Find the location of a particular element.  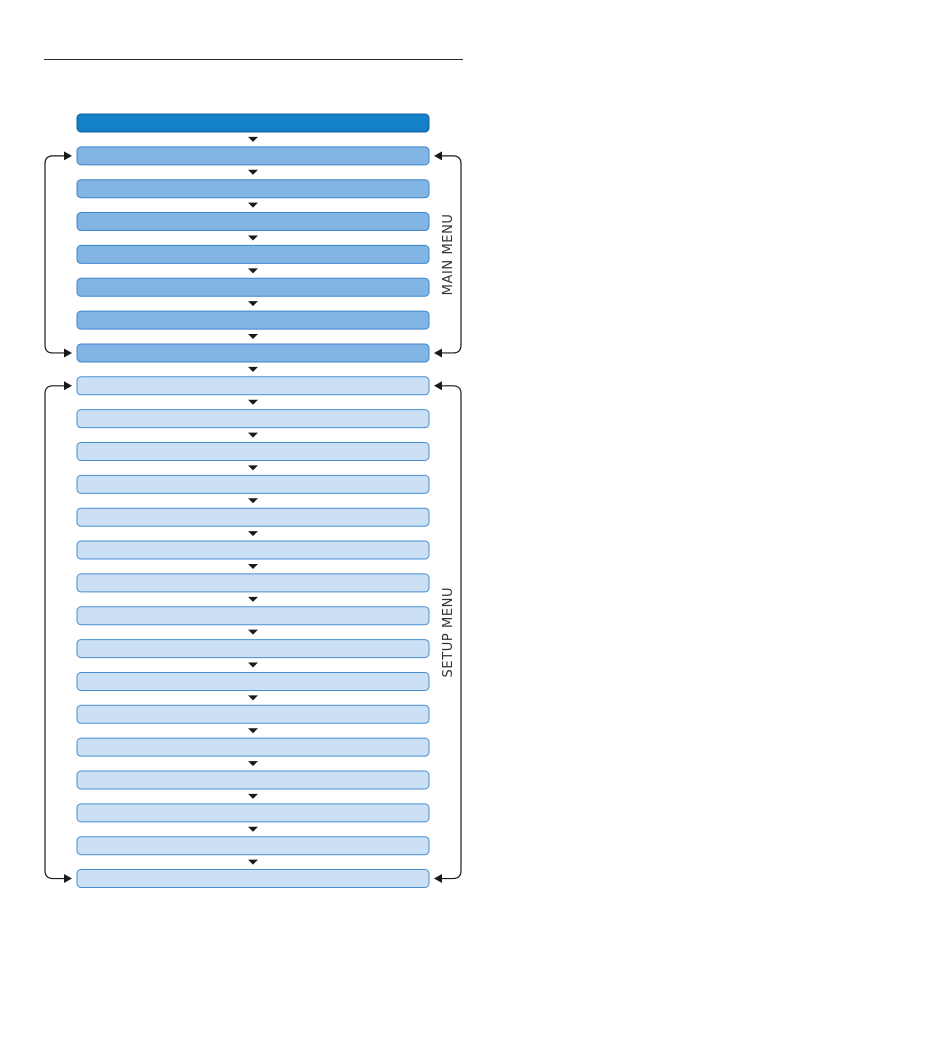

setup-right-loop is located at coordinates (451, 632).